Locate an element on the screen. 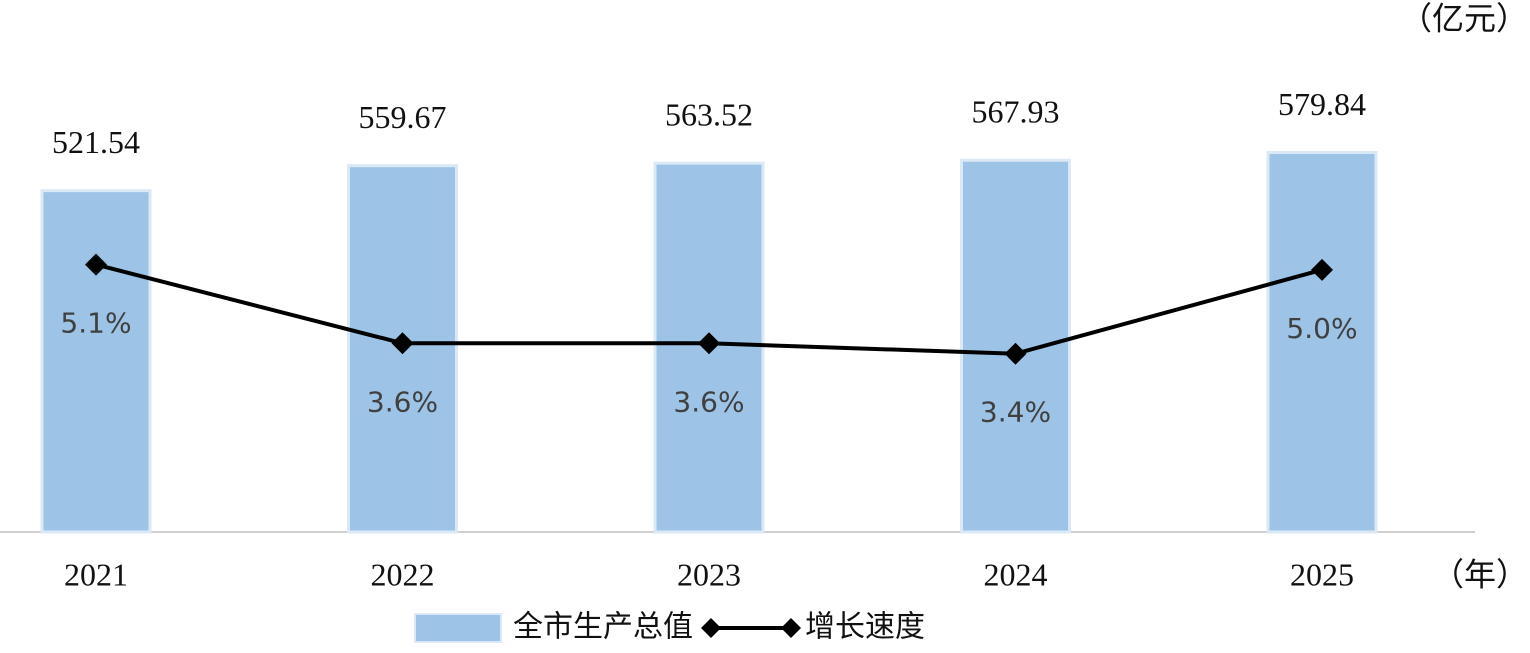 Image resolution: width=1530 pixels, height=653 pixels. x-tick-label: 2025 is located at coordinates (1322, 574).